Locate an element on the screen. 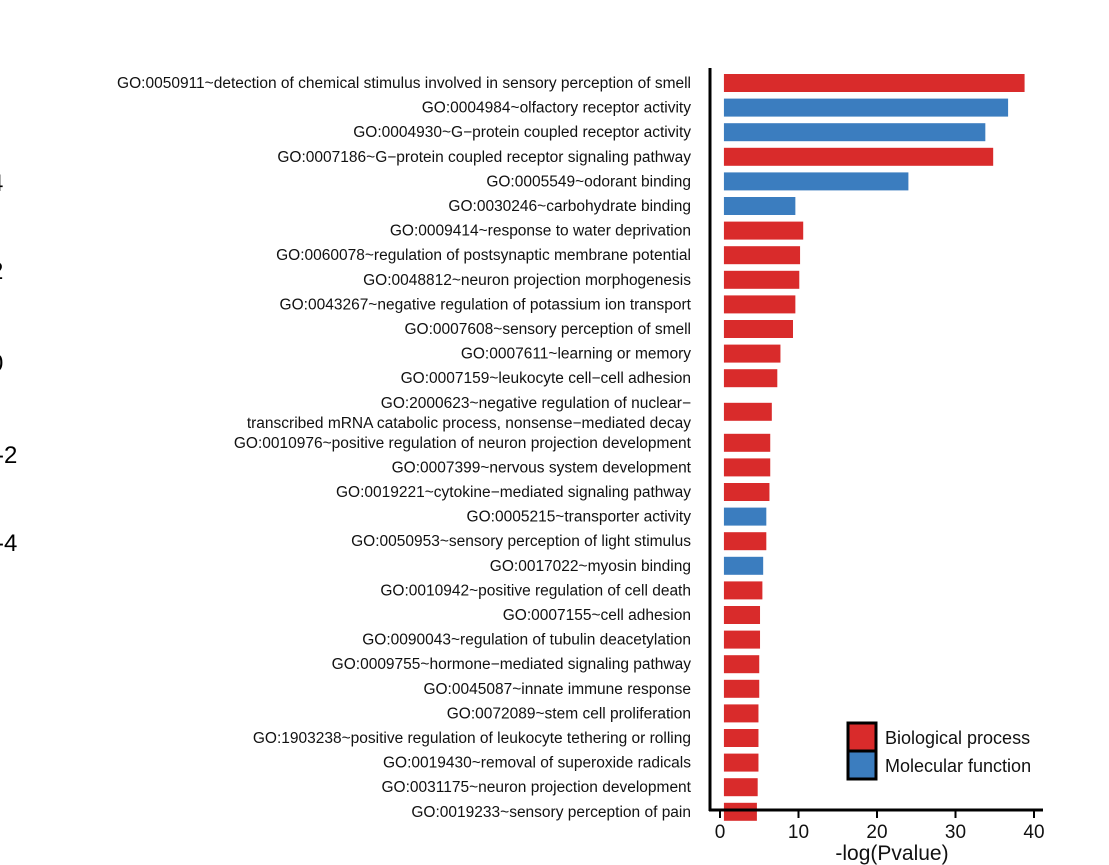 The width and height of the screenshot is (1109, 865). category-label: GO:0007399~nervous system development is located at coordinates (542, 467).